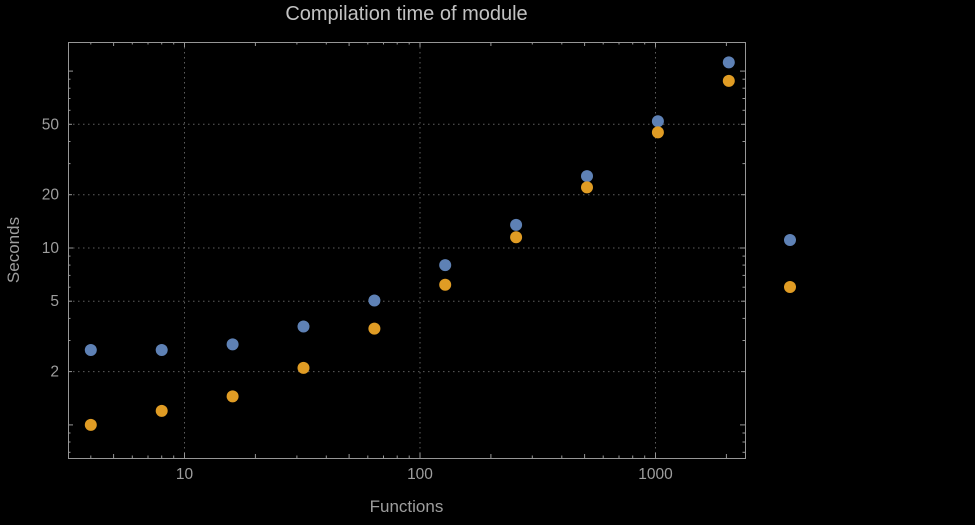  Describe the element at coordinates (790, 287) in the screenshot. I see `legend-marker-series-2-orange` at that location.